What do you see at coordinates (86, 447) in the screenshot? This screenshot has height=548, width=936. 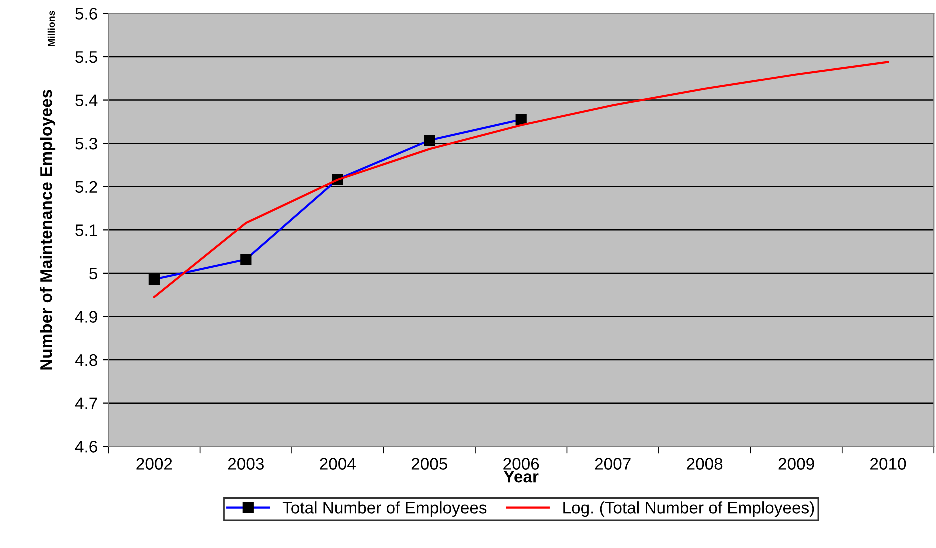 I see `y-tick-label: 4.6` at bounding box center [86, 447].